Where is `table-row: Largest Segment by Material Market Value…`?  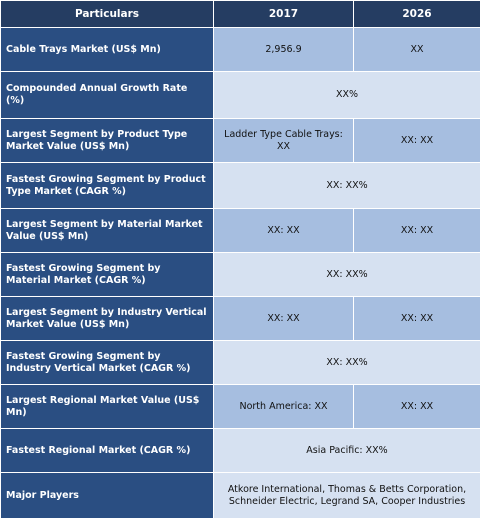 table-row: Largest Segment by Material Market Value… is located at coordinates (240, 230).